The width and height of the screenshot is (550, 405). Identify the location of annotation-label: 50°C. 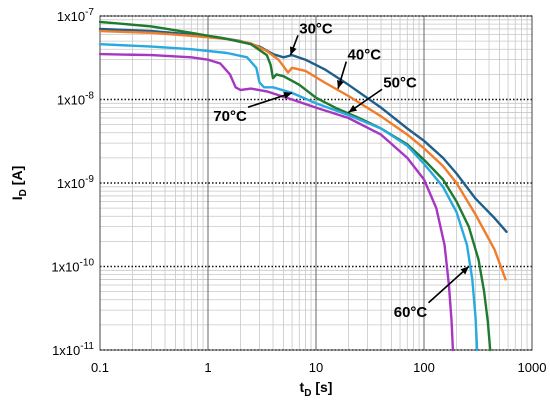
(400, 82).